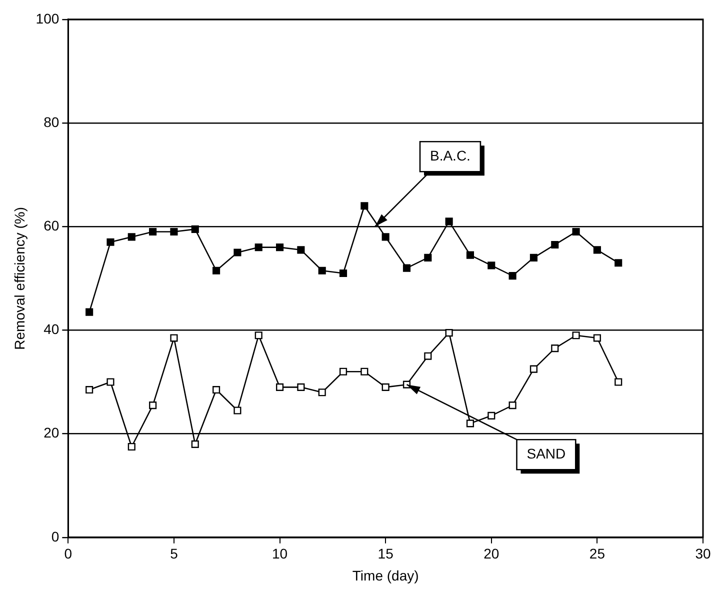  Describe the element at coordinates (52, 122) in the screenshot. I see `y-tick-label: 80` at that location.